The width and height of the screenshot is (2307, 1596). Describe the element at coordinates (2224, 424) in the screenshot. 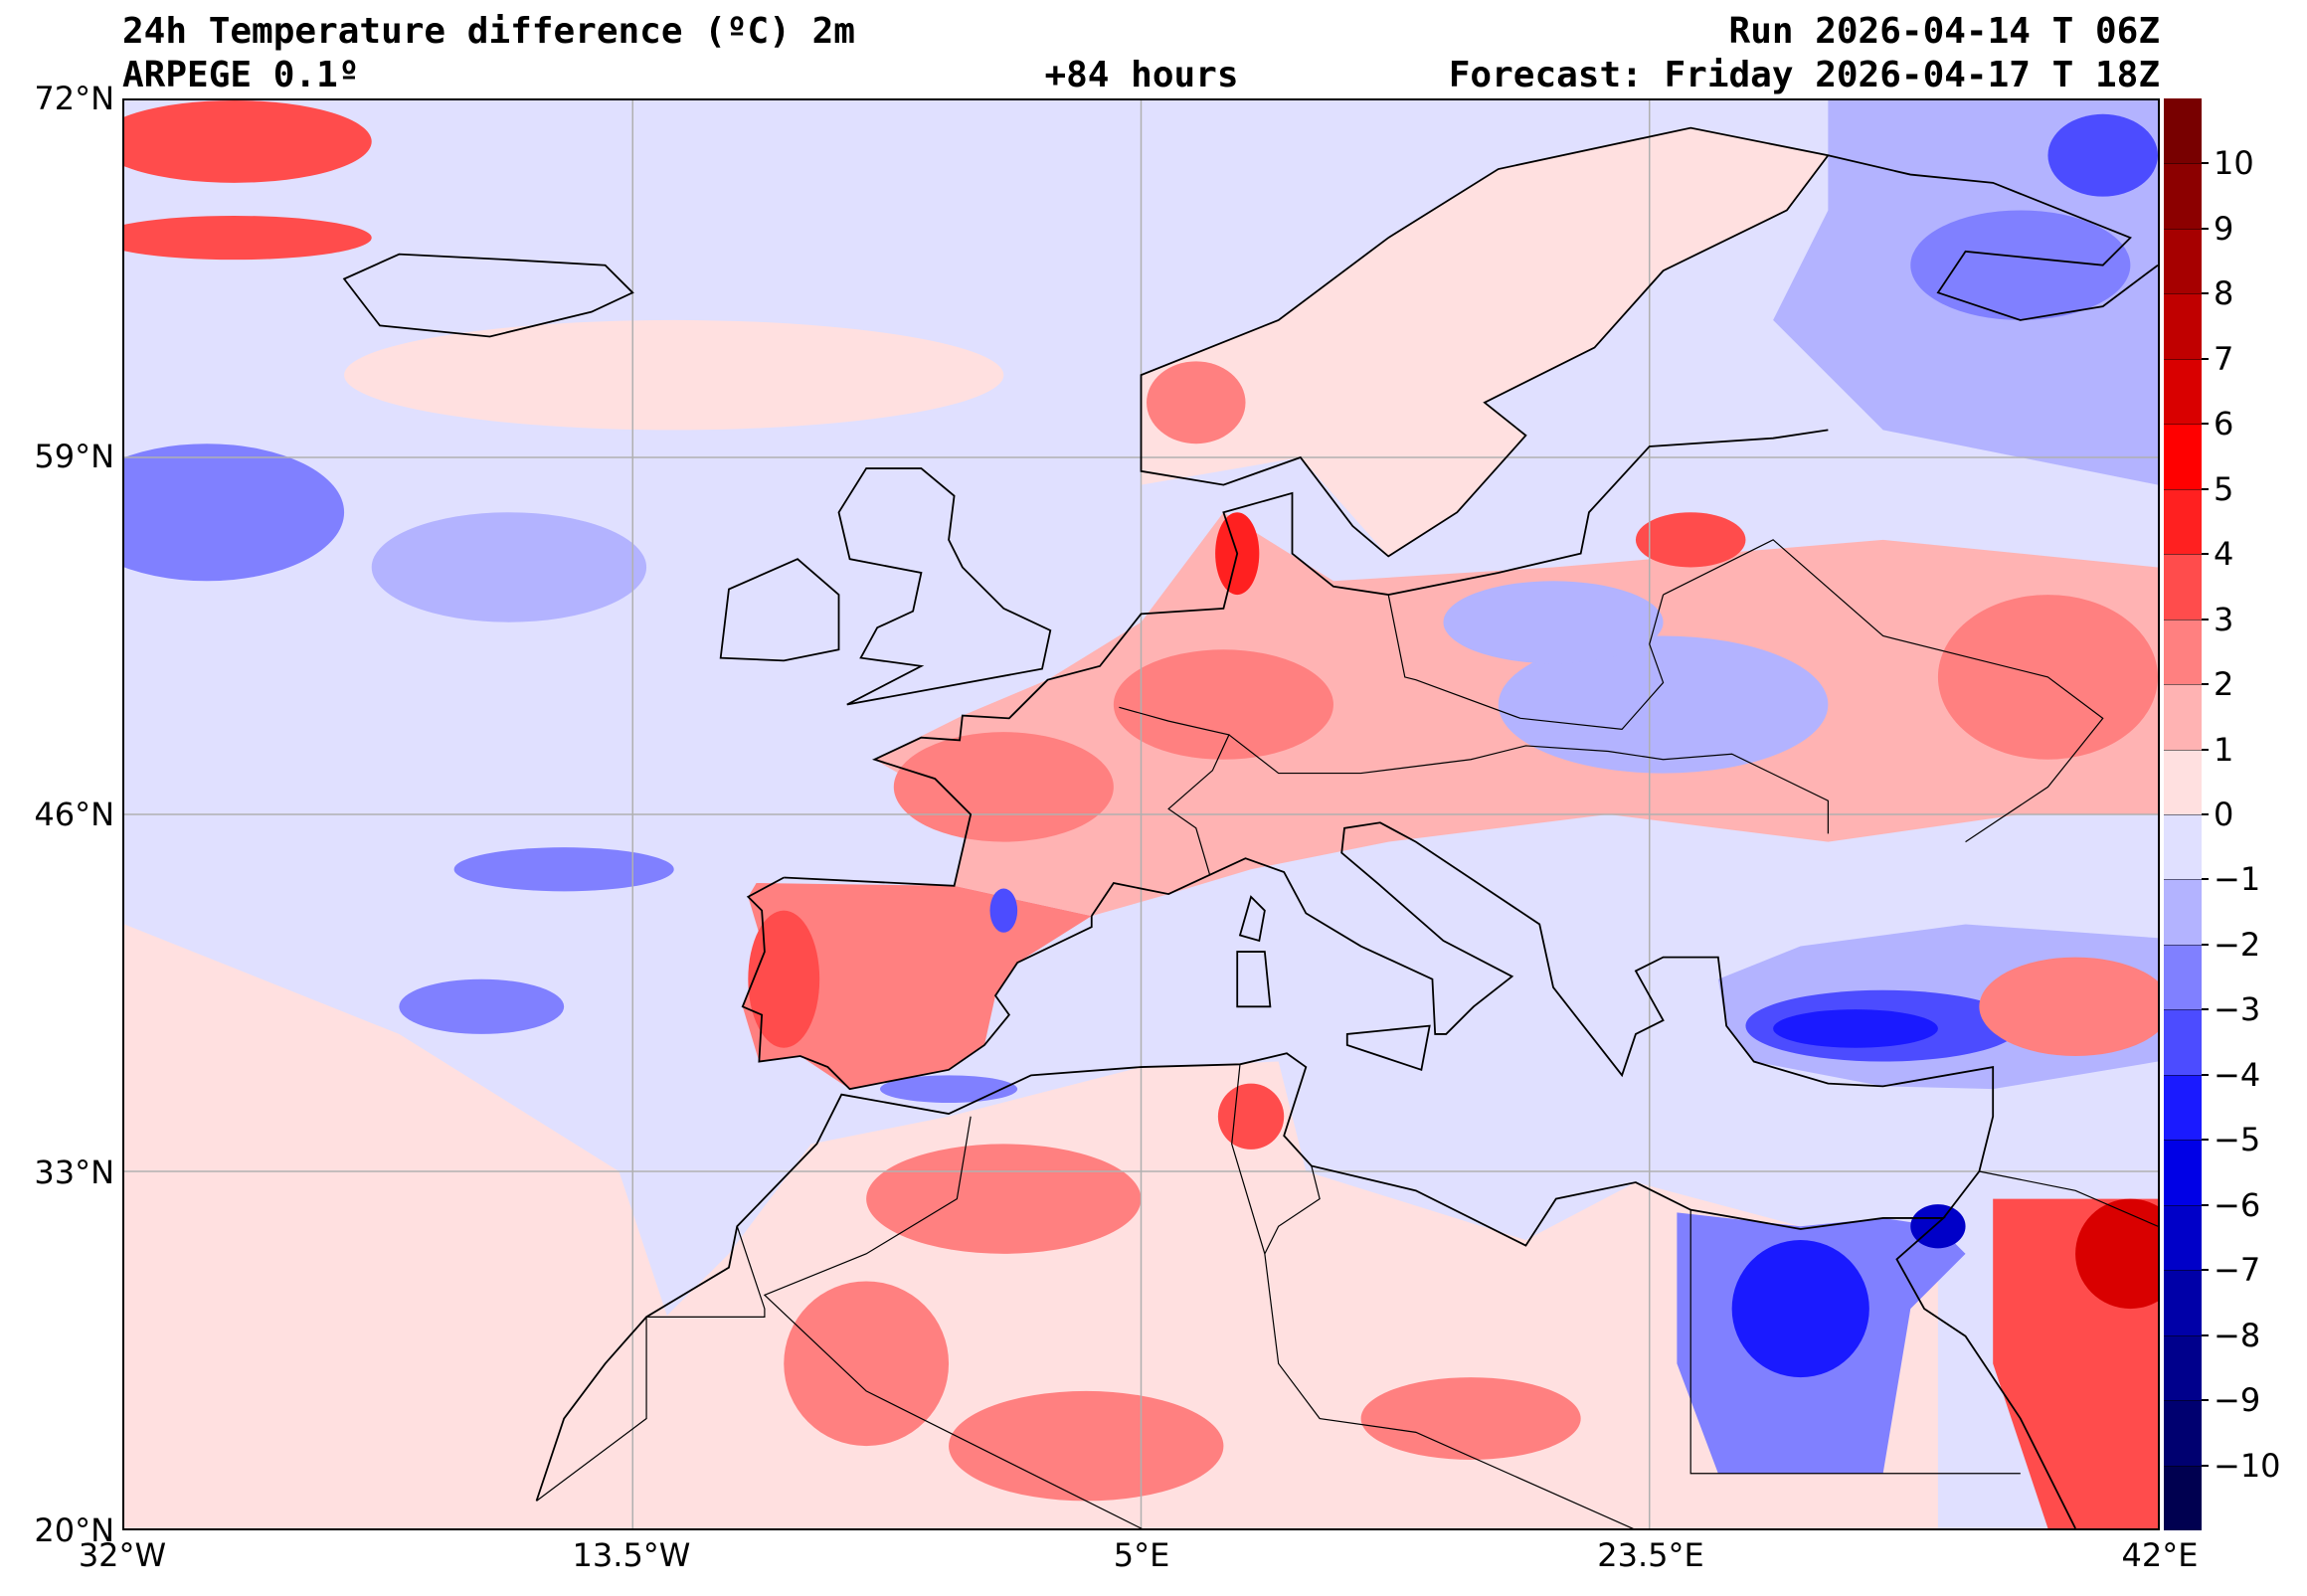

I see `colorbar-tick-label: 6` at that location.